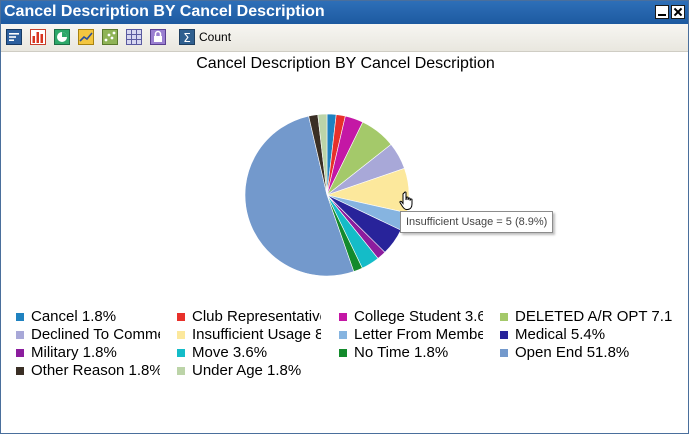 This screenshot has width=689, height=434. Describe the element at coordinates (662, 12) in the screenshot. I see `minimize-button` at that location.